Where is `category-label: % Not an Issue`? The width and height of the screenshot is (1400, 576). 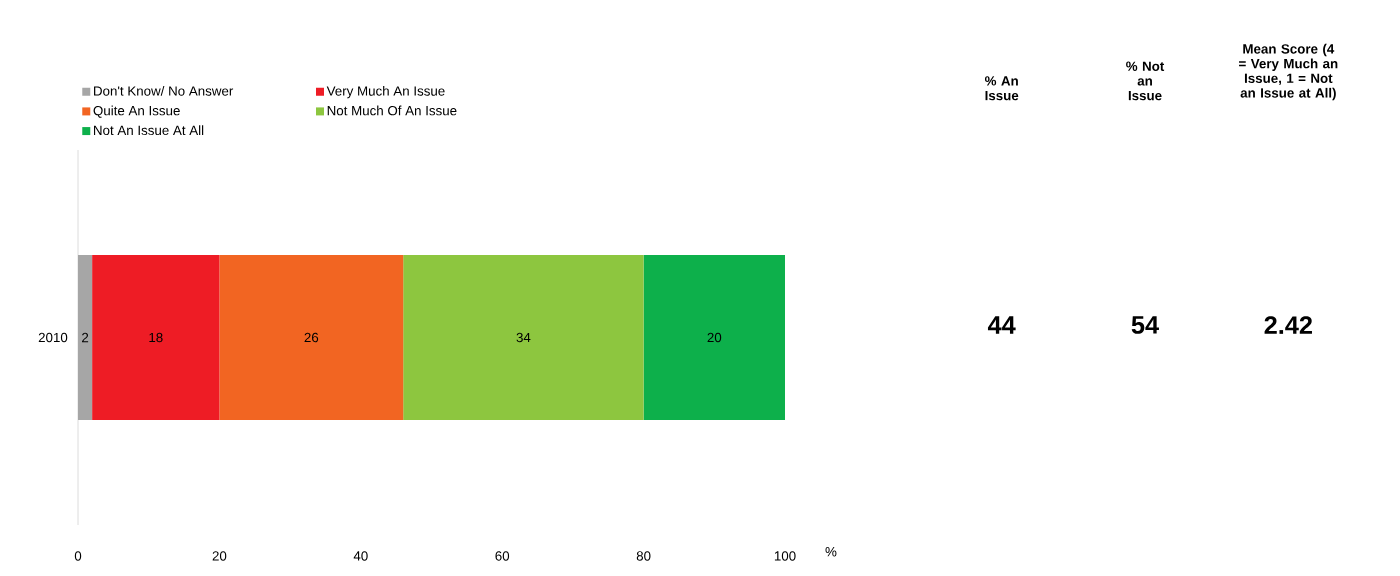 category-label: % Not an Issue is located at coordinates (1145, 81).